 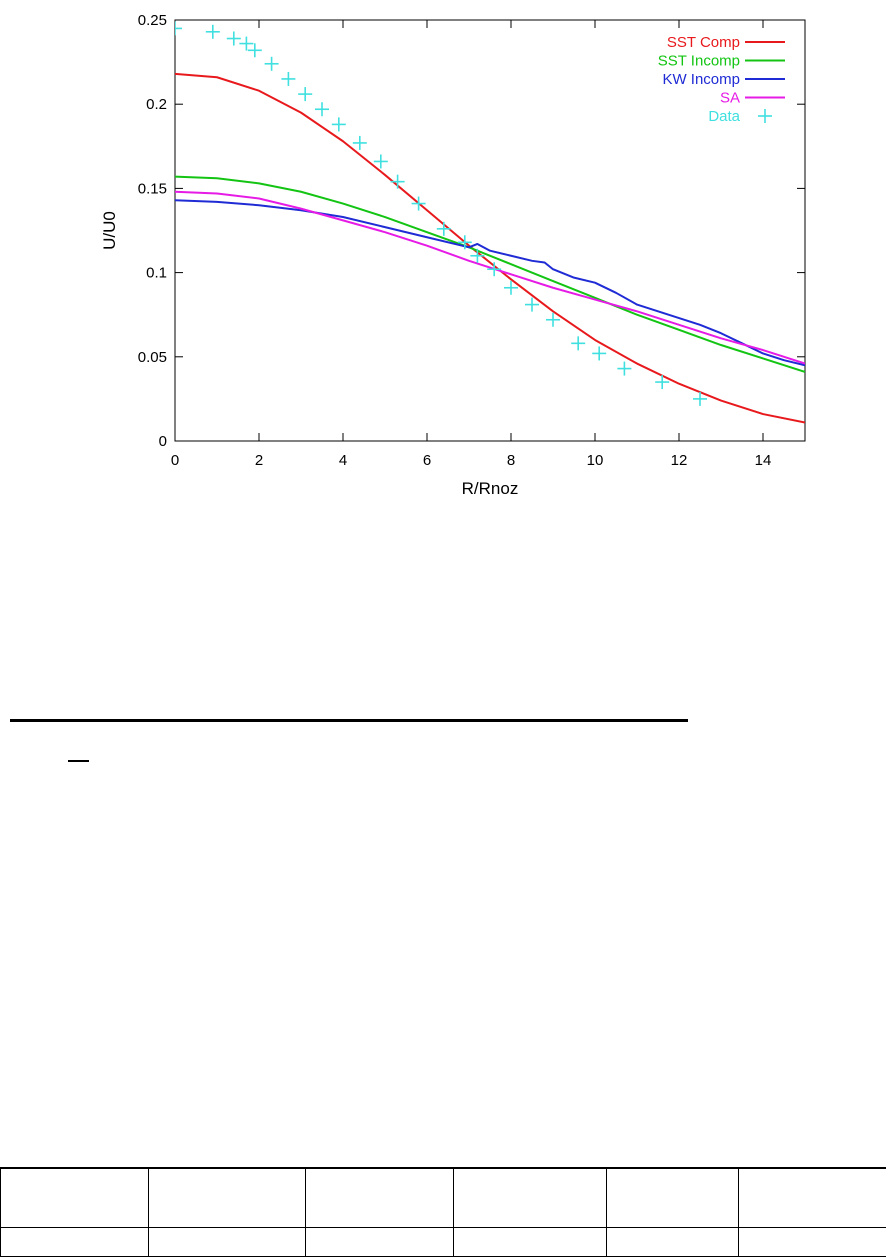 I want to click on empty-table, so click(x=443, y=1212).